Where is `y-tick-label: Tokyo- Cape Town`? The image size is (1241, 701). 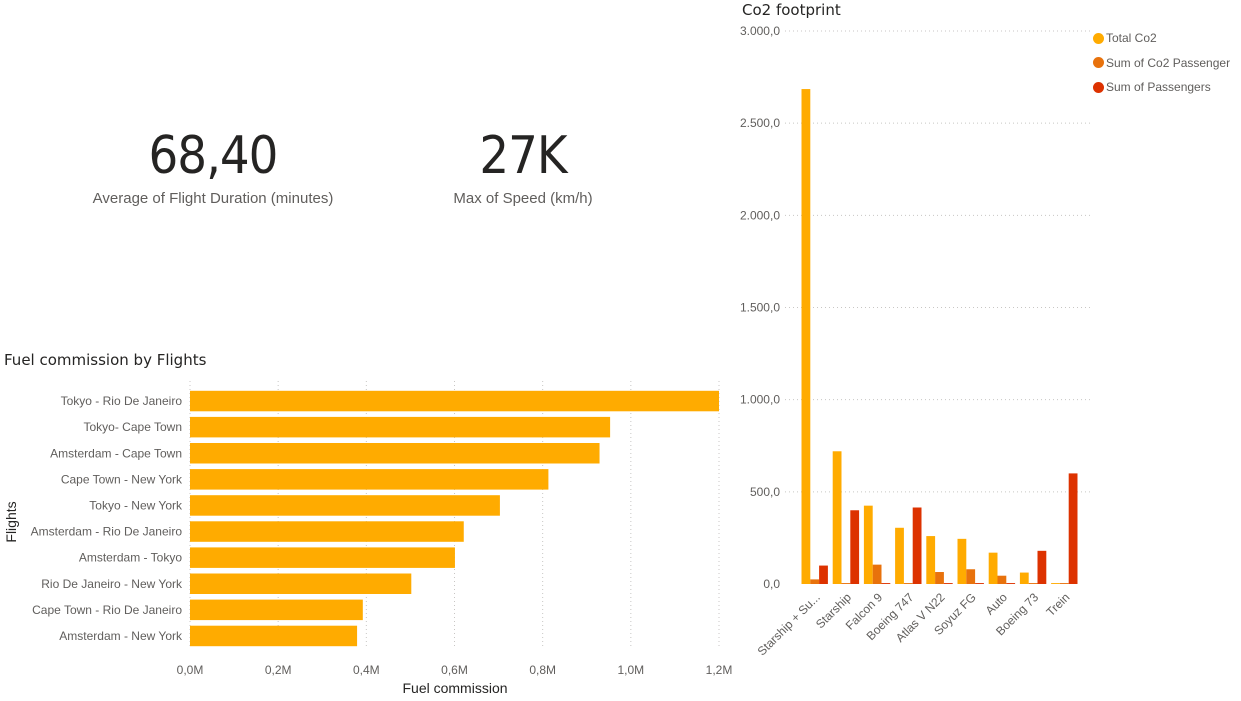 y-tick-label: Tokyo- Cape Town is located at coordinates (133, 427).